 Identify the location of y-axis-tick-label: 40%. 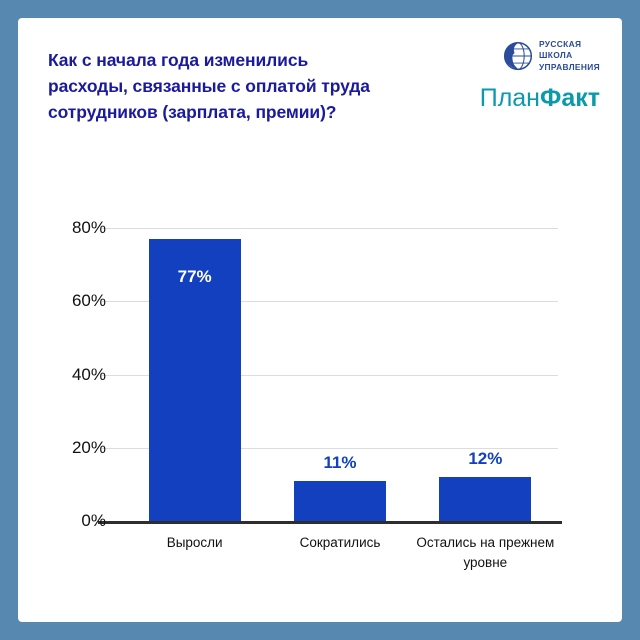
(88, 374).